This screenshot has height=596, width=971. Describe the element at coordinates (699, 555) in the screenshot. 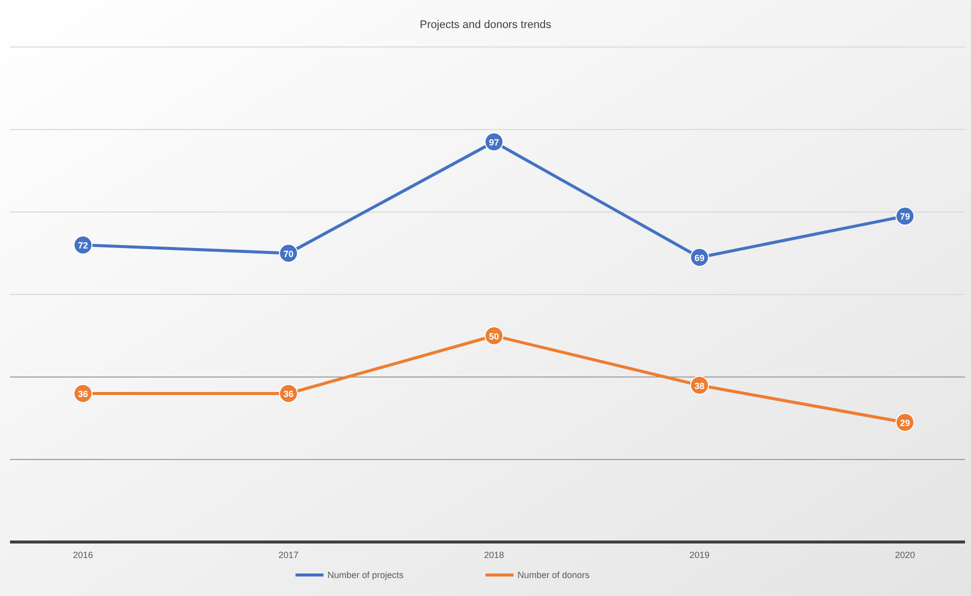

I see `x-tick-label: 2019` at that location.